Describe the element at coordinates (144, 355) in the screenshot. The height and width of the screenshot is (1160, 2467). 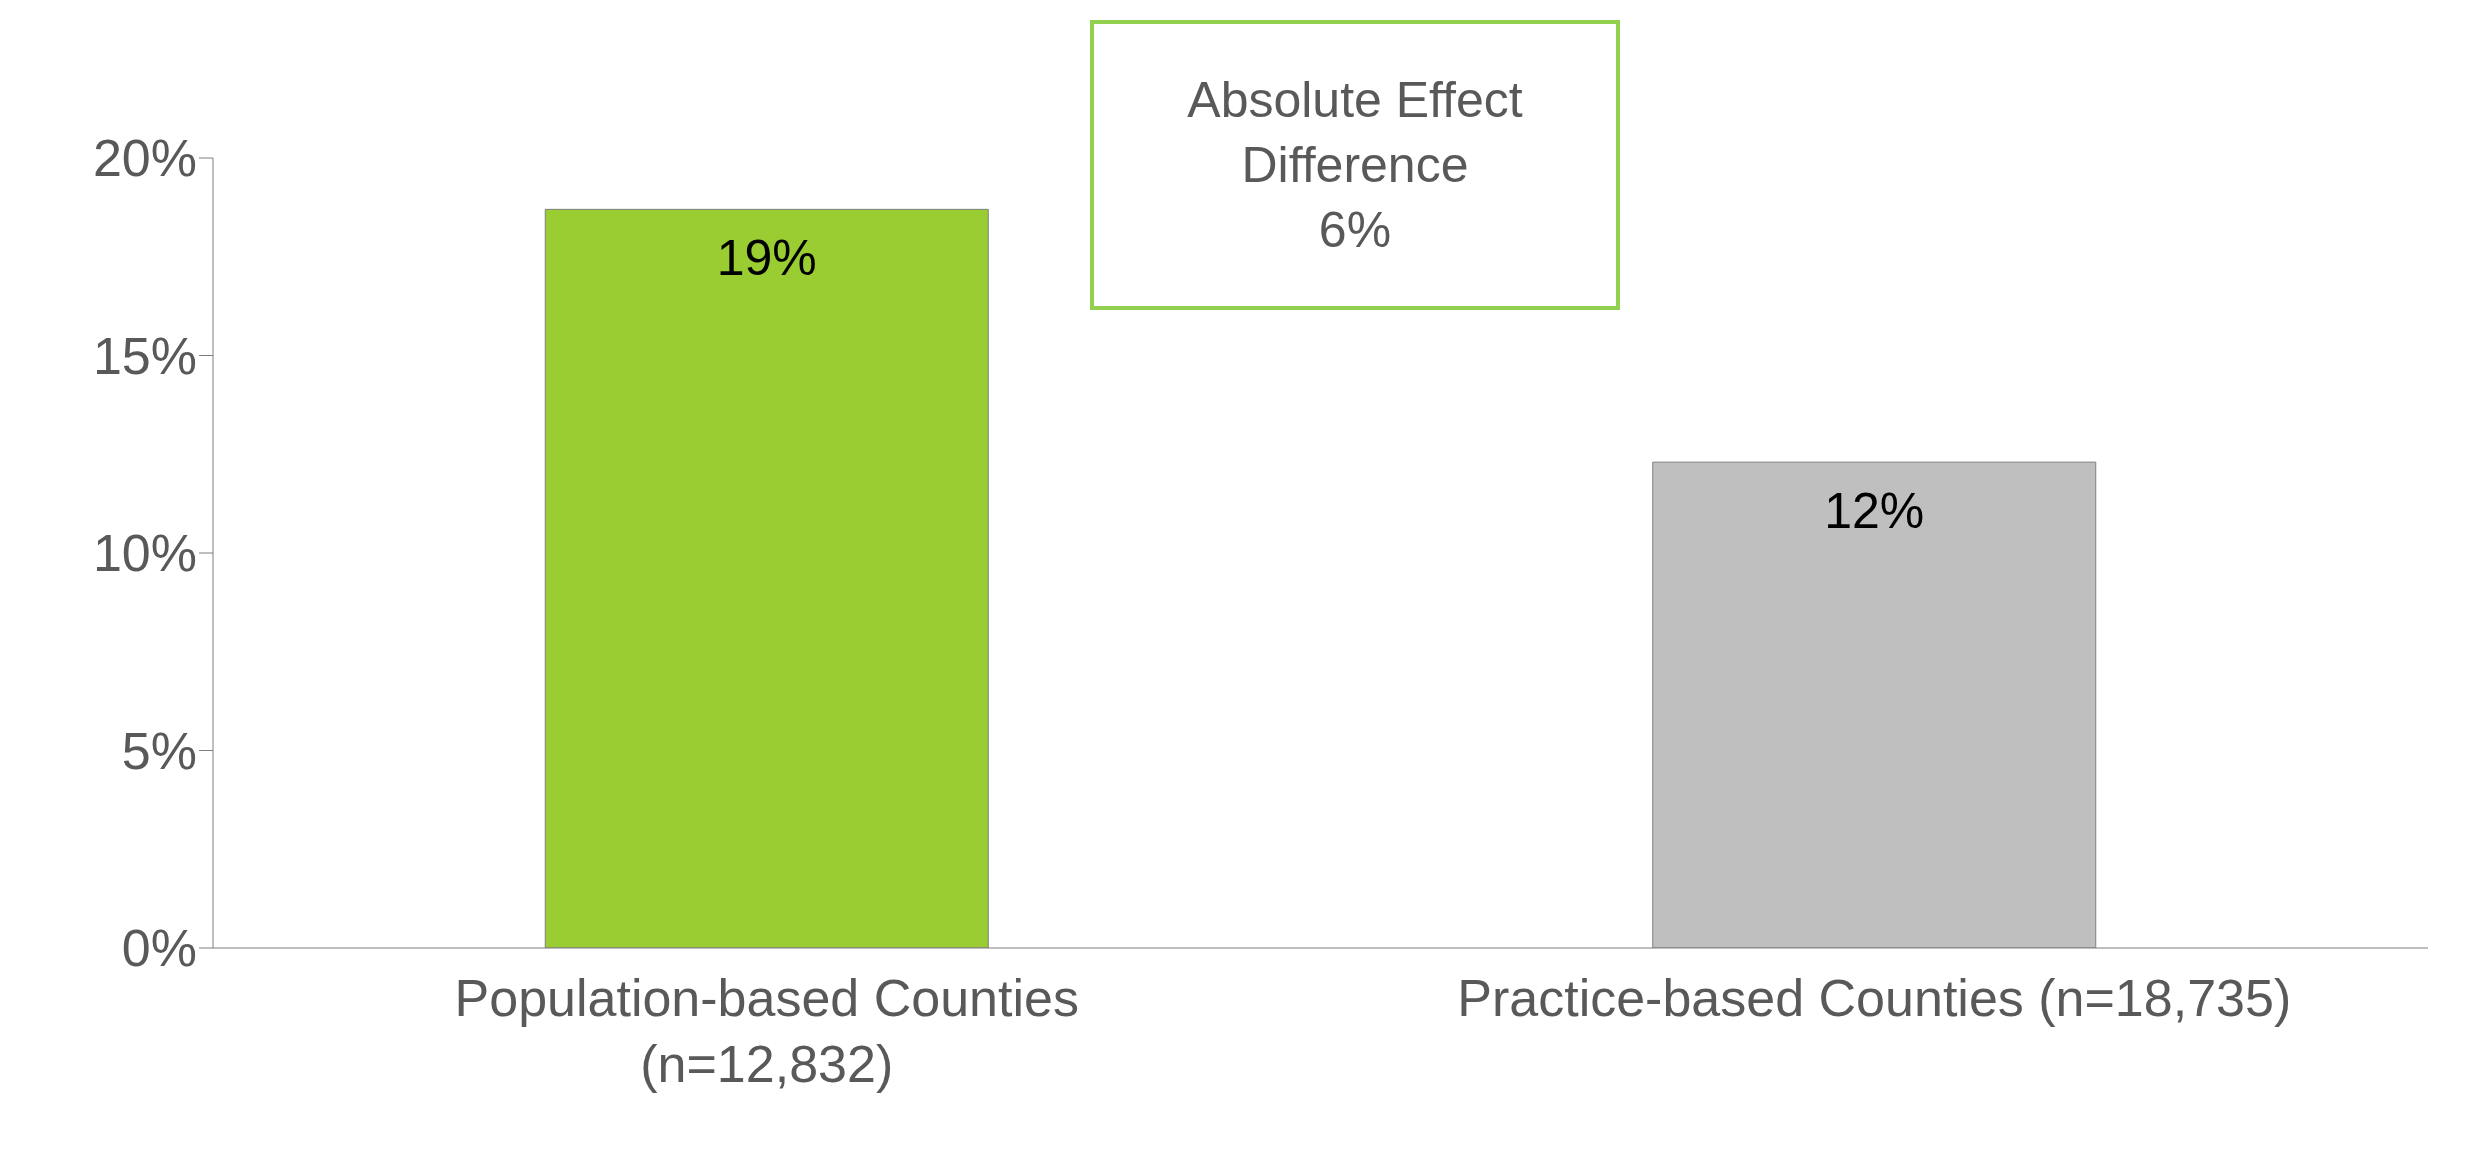
I see `y-tick-label: 15%` at that location.